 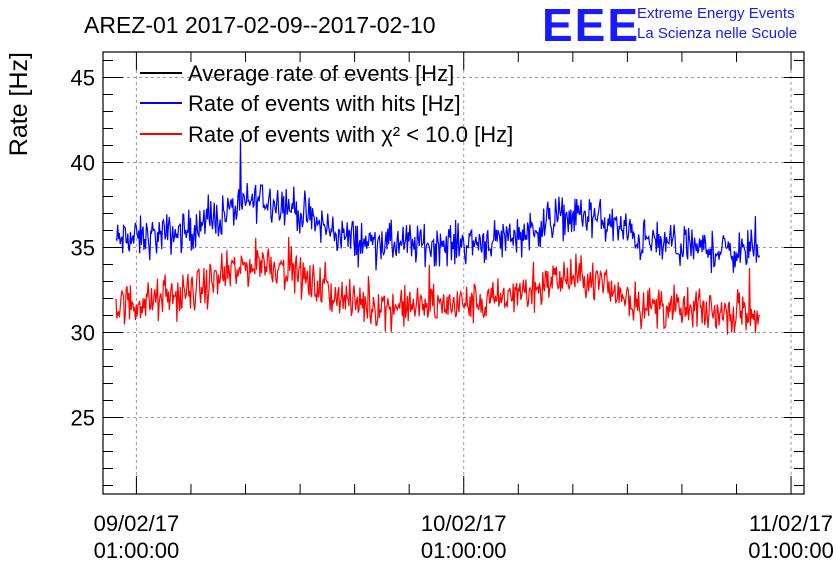 What do you see at coordinates (83, 248) in the screenshot?
I see `y-tick-label: 35` at bounding box center [83, 248].